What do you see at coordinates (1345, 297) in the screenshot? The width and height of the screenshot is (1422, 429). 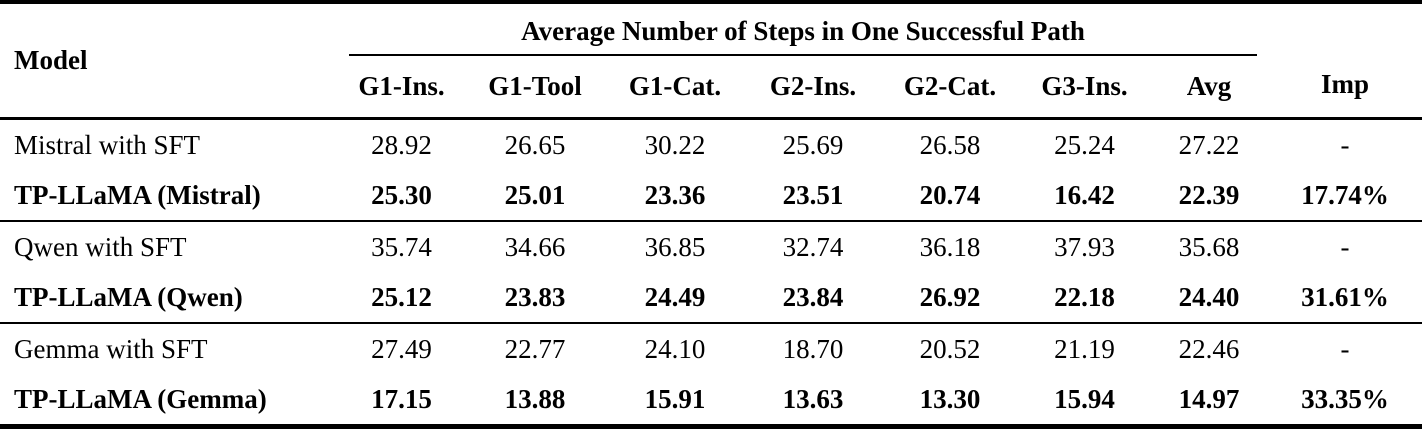 I see `imp-cell: 31.61%` at bounding box center [1345, 297].